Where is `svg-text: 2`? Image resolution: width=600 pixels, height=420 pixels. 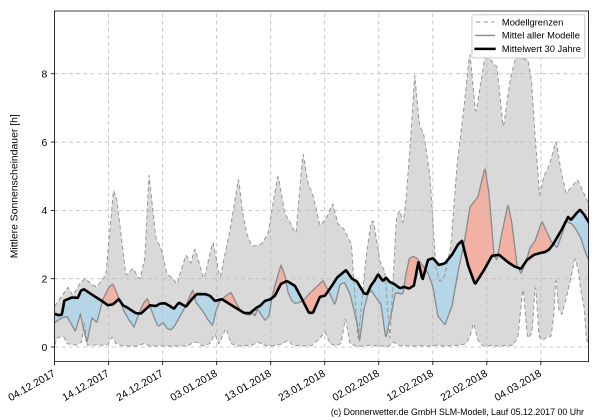 svg-text: 2 is located at coordinates (45, 279).